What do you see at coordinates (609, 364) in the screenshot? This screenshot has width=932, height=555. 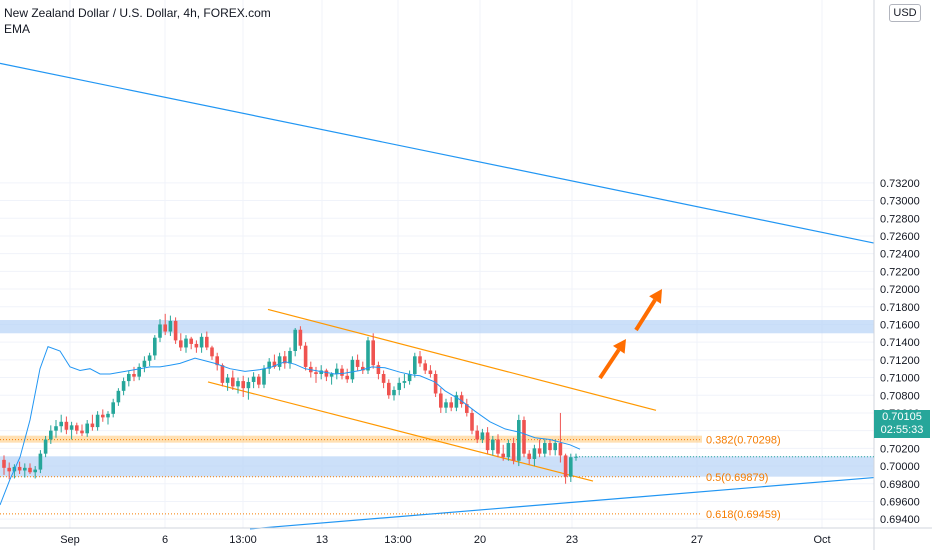 I see `forecast-arrow-1-shaft` at bounding box center [609, 364].